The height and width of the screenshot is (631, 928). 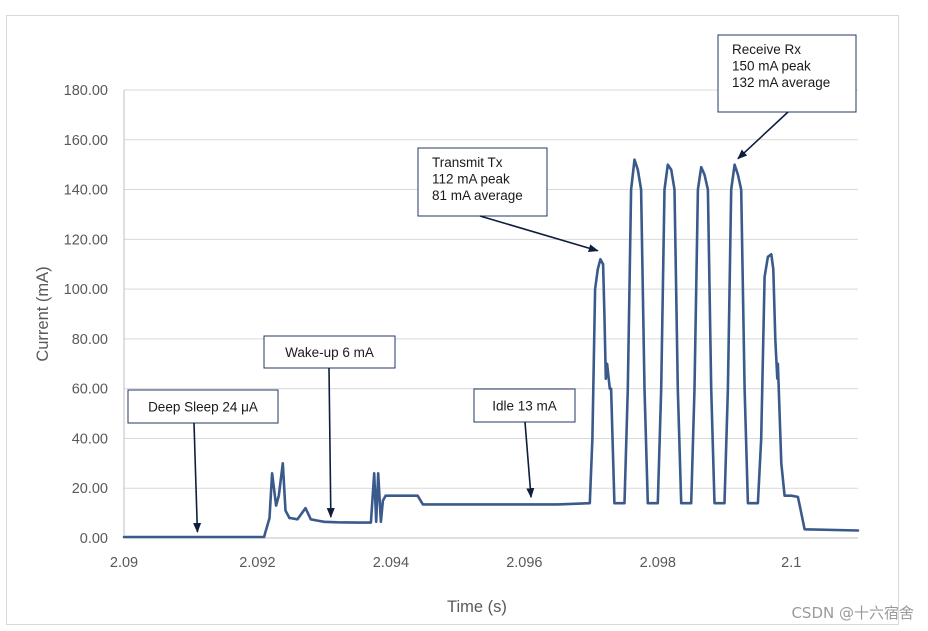 What do you see at coordinates (94, 539) in the screenshot?
I see `y-tick-label: 0.00` at bounding box center [94, 539].